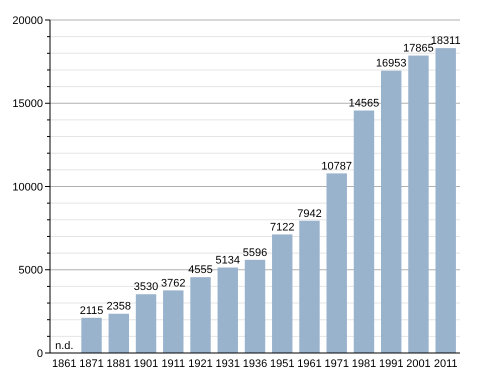 The height and width of the screenshot is (373, 488). I want to click on x-tick-label: 2011, so click(446, 364).